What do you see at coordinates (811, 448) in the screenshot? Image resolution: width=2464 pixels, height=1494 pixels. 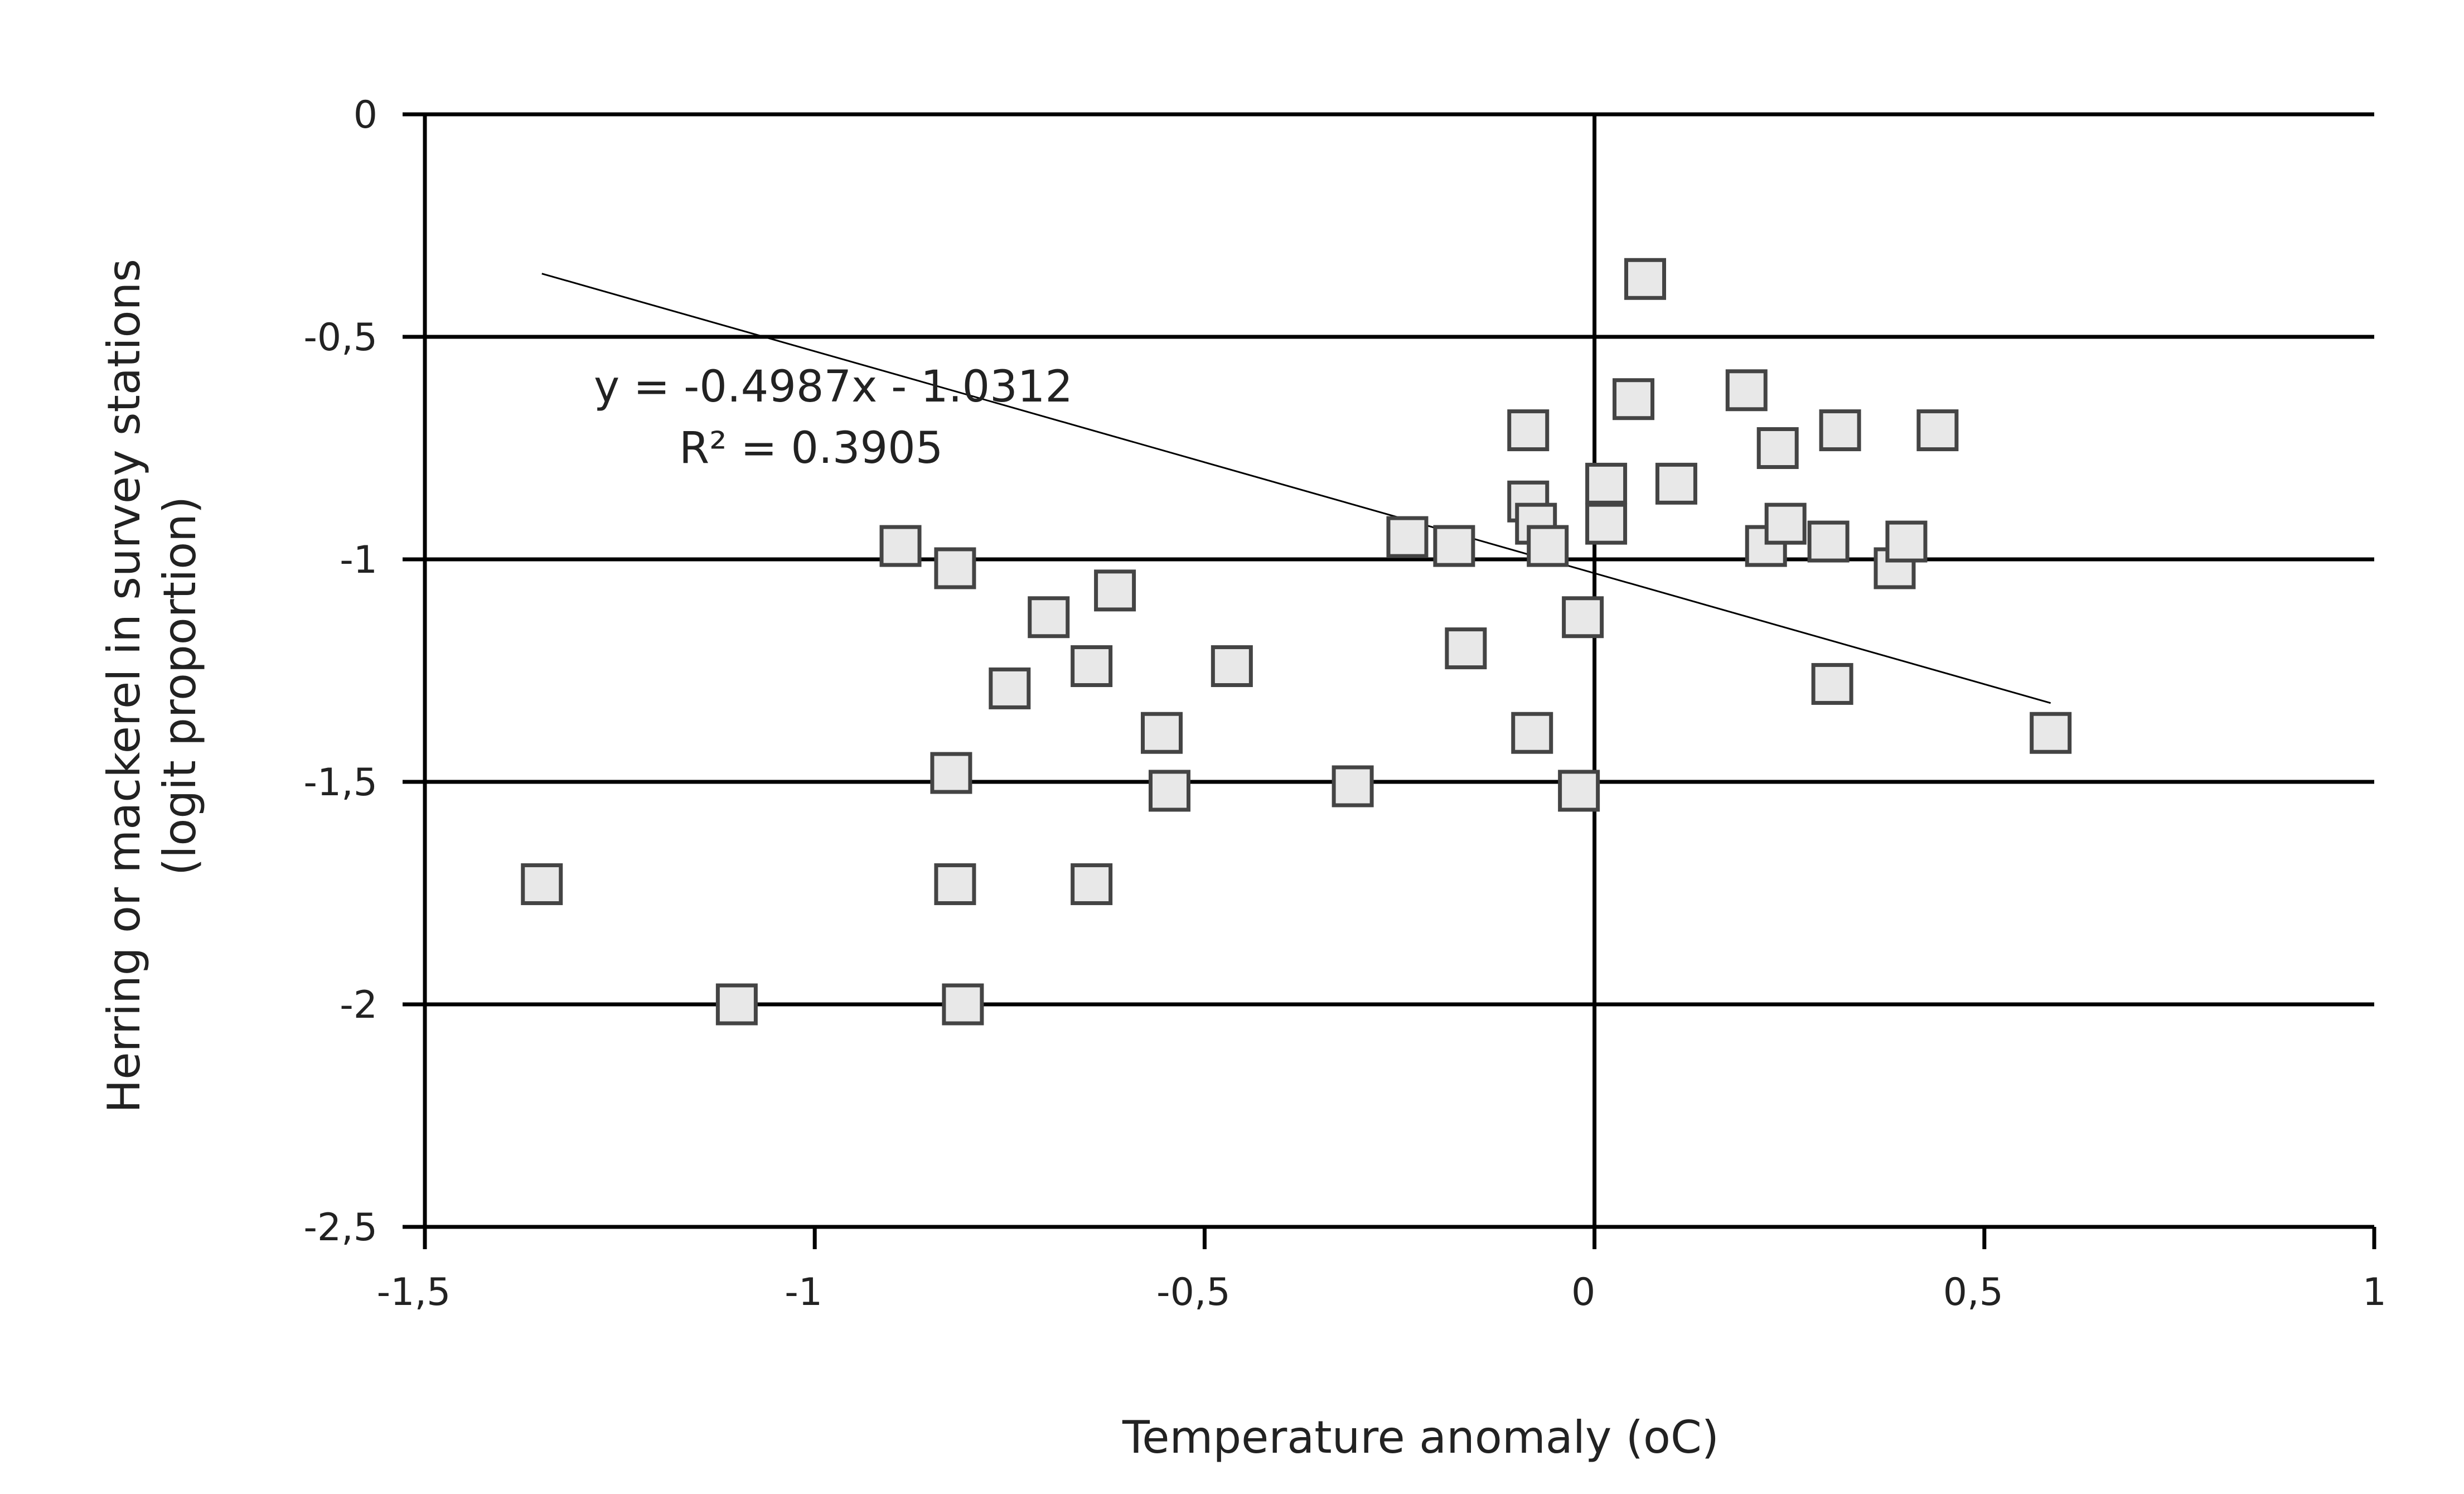 I see `trend-r-squared: R² = 0.3905` at bounding box center [811, 448].